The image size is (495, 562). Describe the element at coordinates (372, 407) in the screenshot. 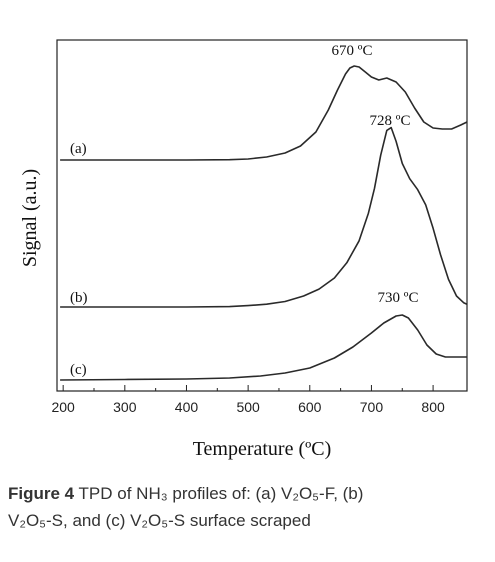

I see `x-tick-label: 700` at that location.